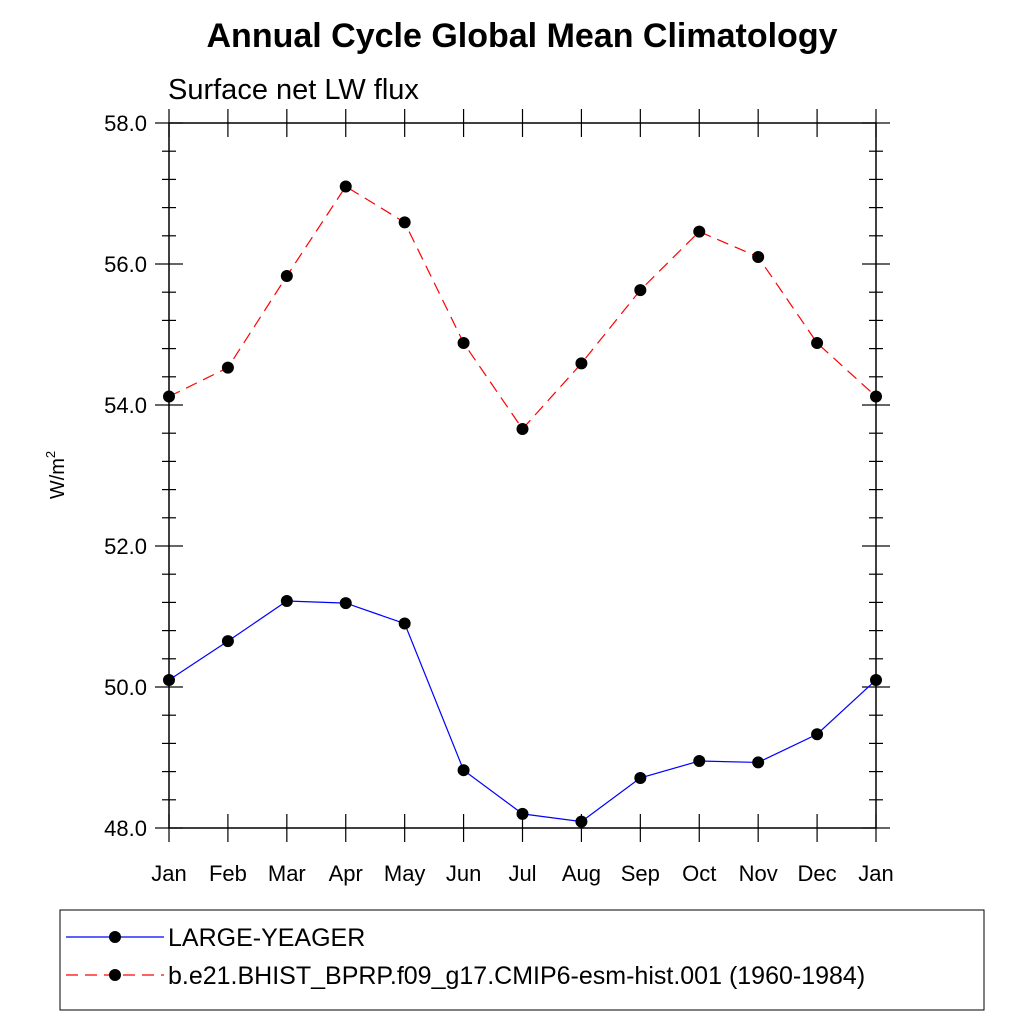  What do you see at coordinates (287, 873) in the screenshot?
I see `x-tick-label: Mar` at bounding box center [287, 873].